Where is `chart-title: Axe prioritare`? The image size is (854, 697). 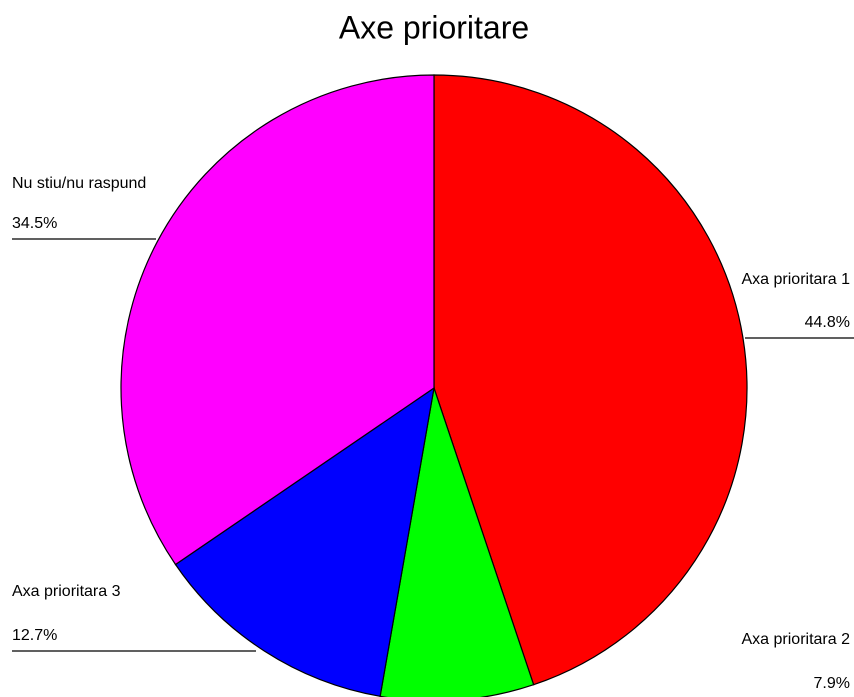
chart-title: Axe prioritare is located at coordinates (434, 27).